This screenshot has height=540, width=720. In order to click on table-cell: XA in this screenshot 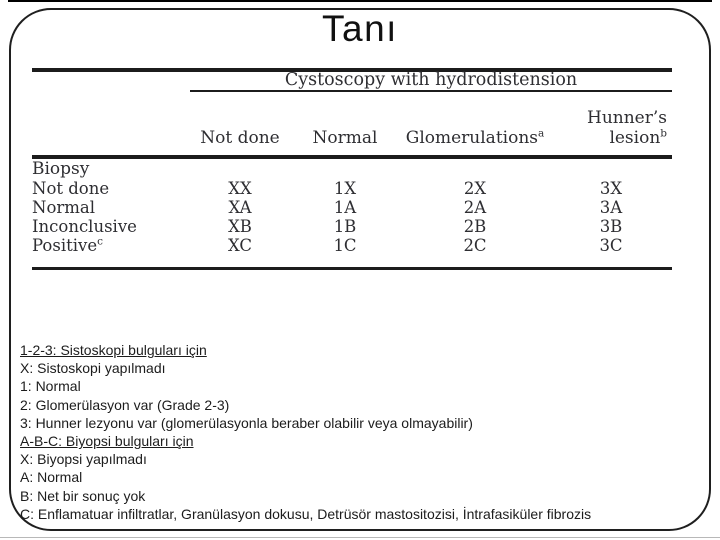, I will do `click(240, 207)`.